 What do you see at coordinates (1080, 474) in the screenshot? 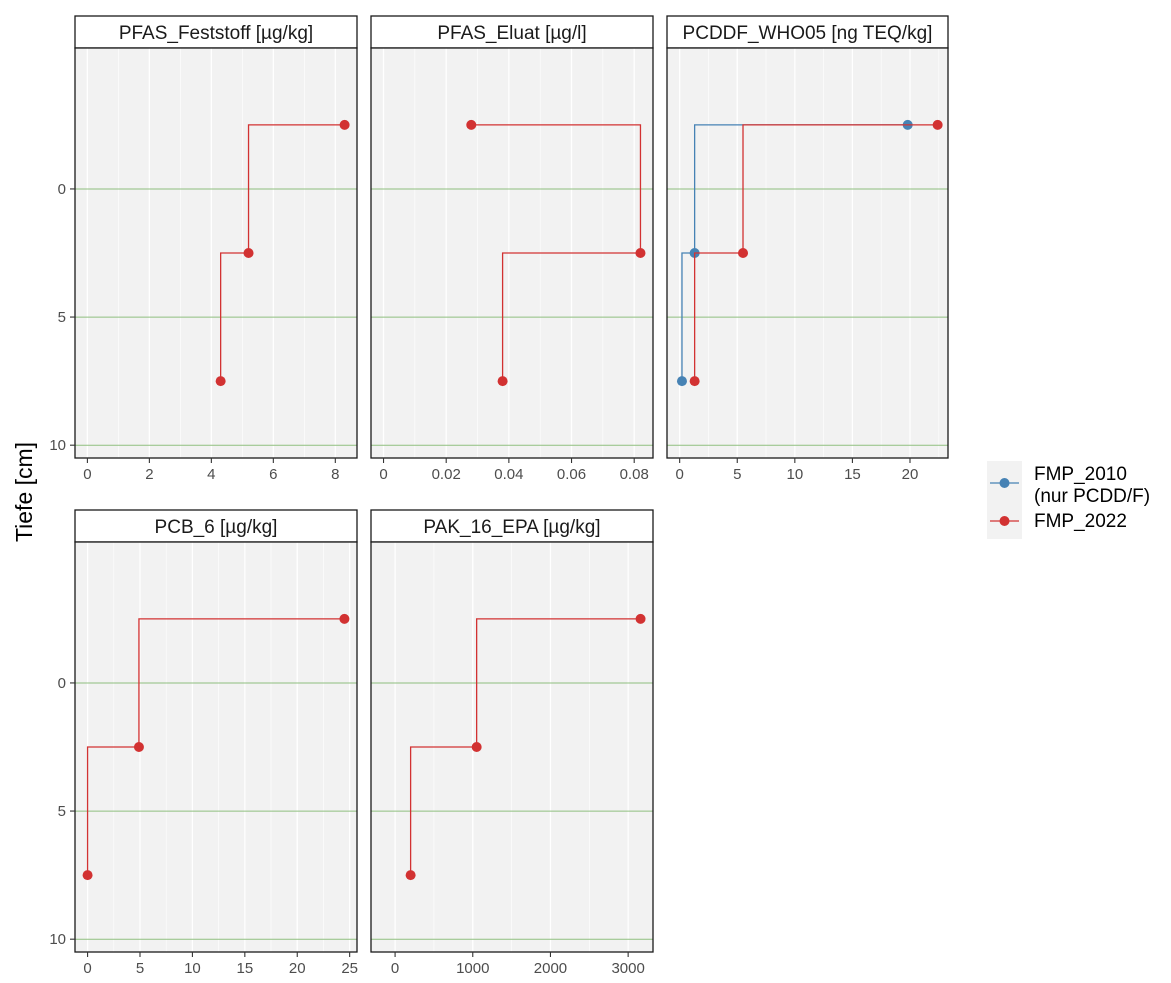
I see `legend-label: FMP_2010` at bounding box center [1080, 474].